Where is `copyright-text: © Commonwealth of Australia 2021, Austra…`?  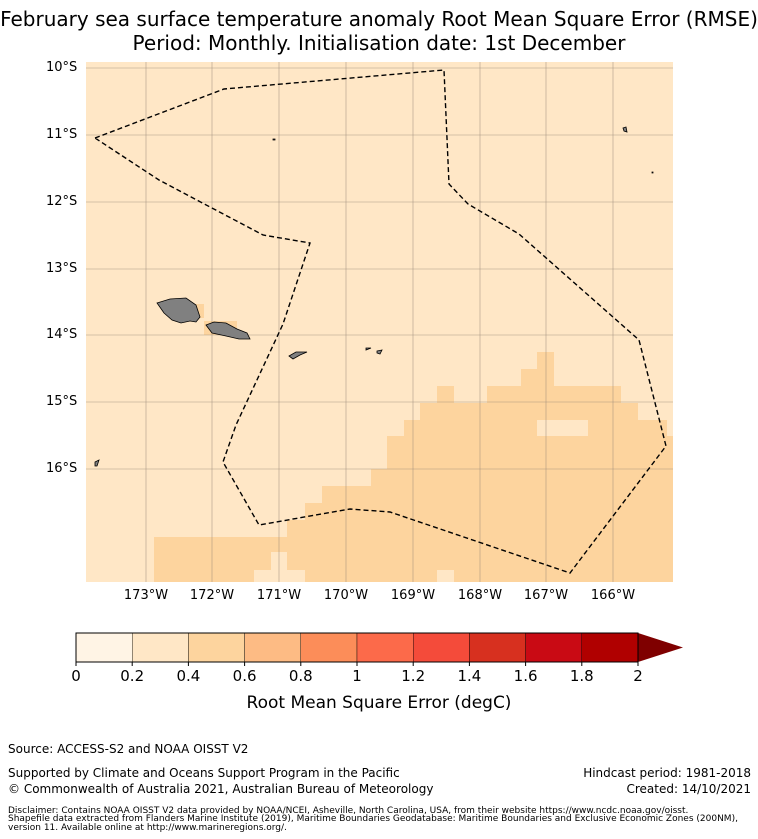 copyright-text: © Commonwealth of Australia 2021, Austra… is located at coordinates (221, 789).